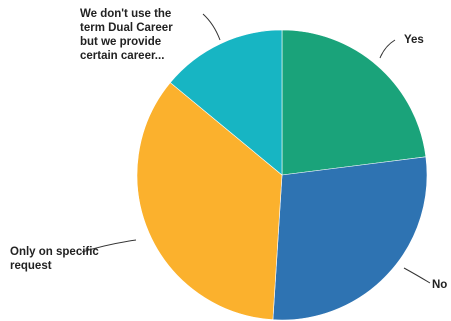 This screenshot has width=451, height=321. I want to click on label-only-on-request-line-1: Only on specific, so click(54, 252).